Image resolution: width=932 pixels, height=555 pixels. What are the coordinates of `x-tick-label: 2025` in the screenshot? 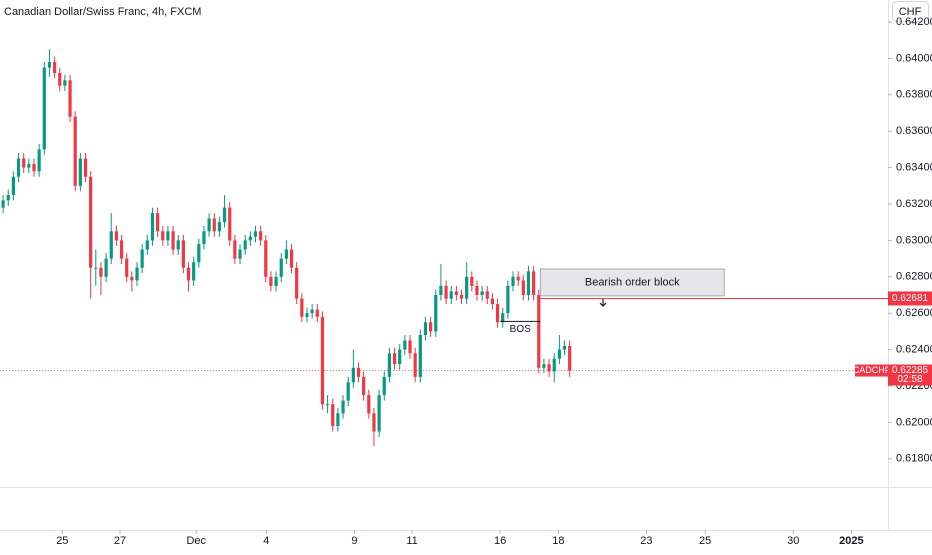 It's located at (851, 541).